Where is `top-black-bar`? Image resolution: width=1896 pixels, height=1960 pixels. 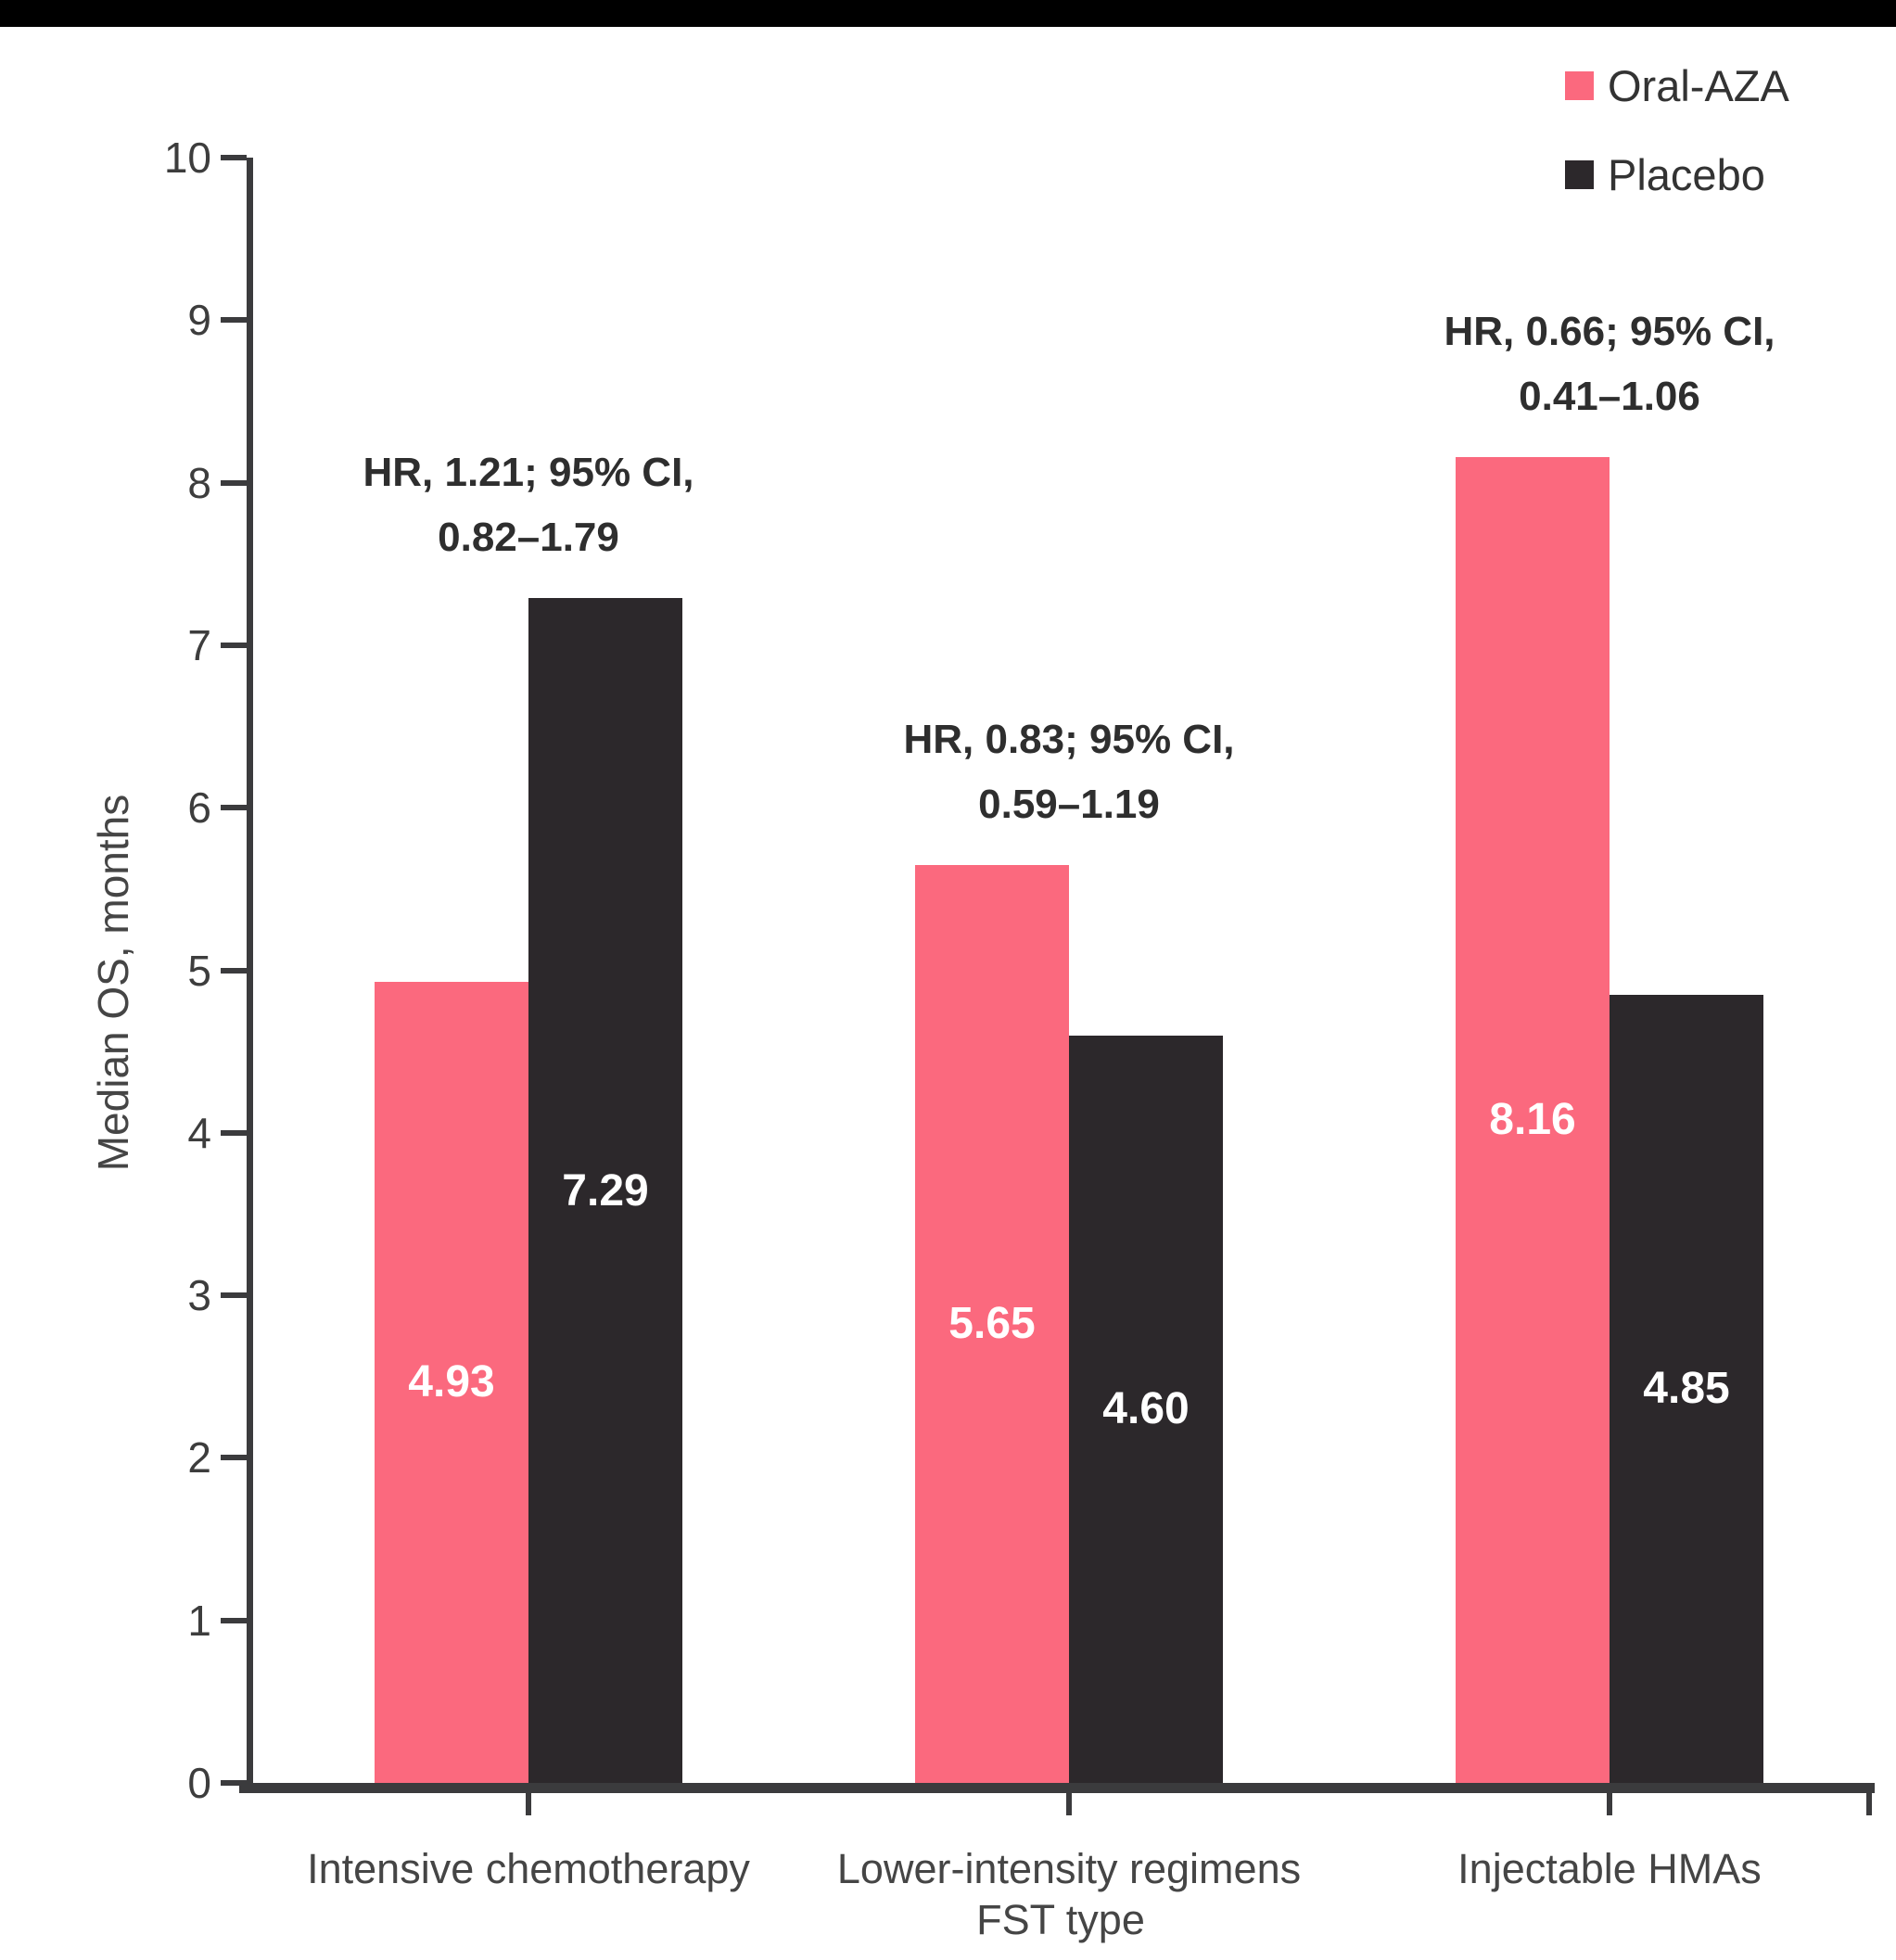 top-black-bar is located at coordinates (948, 13).